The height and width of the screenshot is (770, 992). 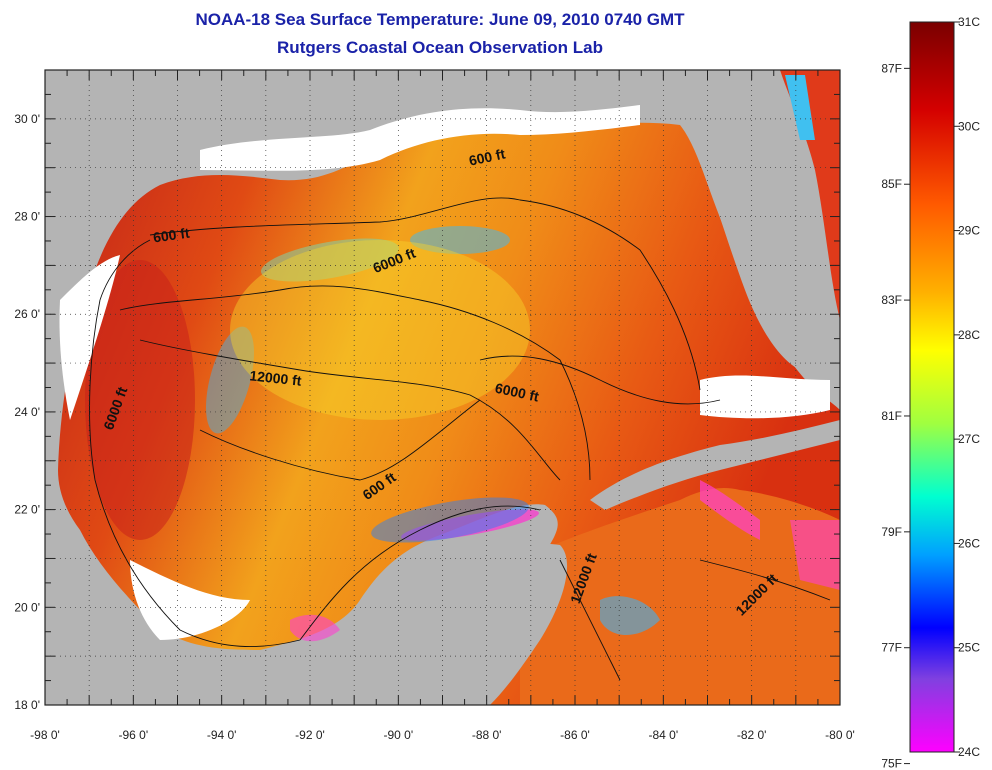 I want to click on colorbar-celsius-label: 30C, so click(x=969, y=126).